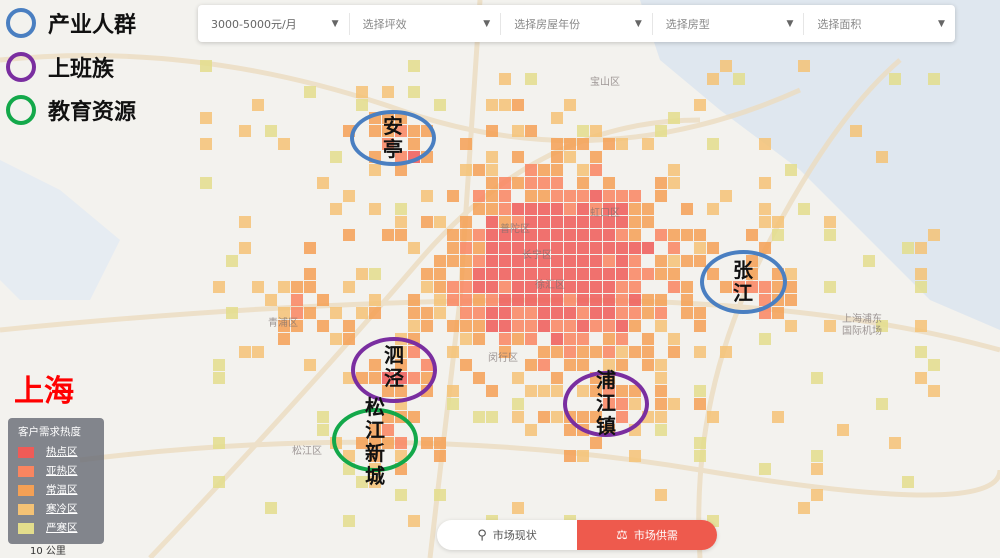  What do you see at coordinates (61, 509) in the screenshot?
I see `heat-legend-cold: 寒冷区` at bounding box center [61, 509].